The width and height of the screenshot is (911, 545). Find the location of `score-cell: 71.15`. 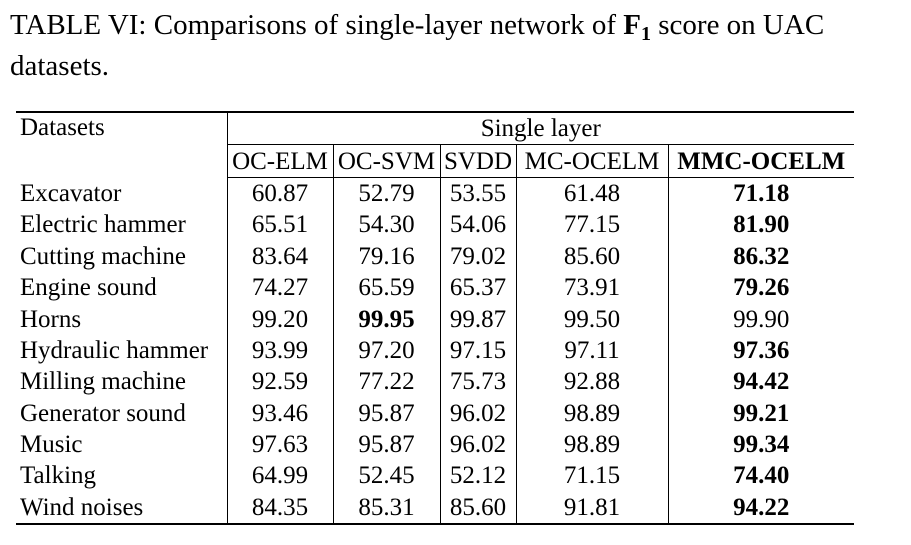

score-cell: 71.15 is located at coordinates (592, 476).